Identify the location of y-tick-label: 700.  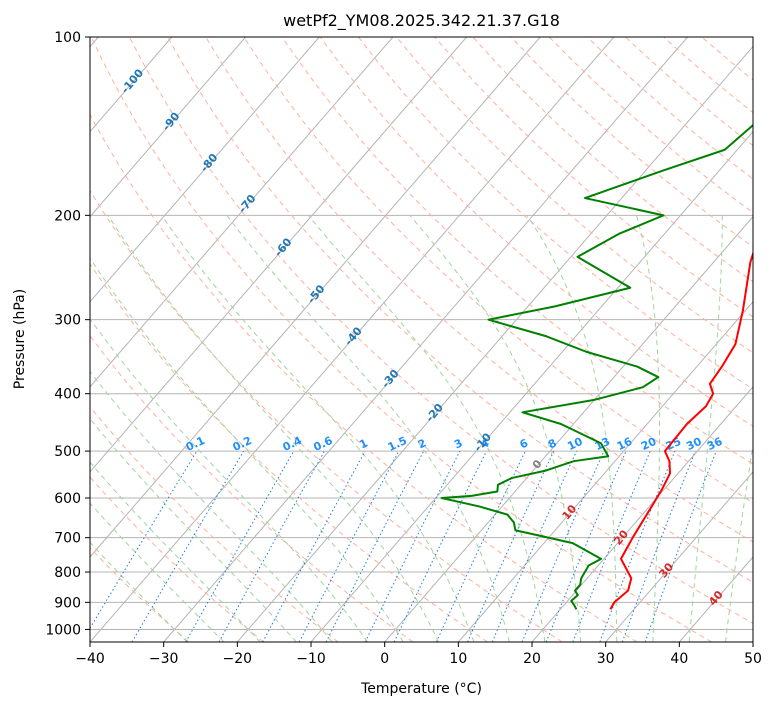
(67, 539).